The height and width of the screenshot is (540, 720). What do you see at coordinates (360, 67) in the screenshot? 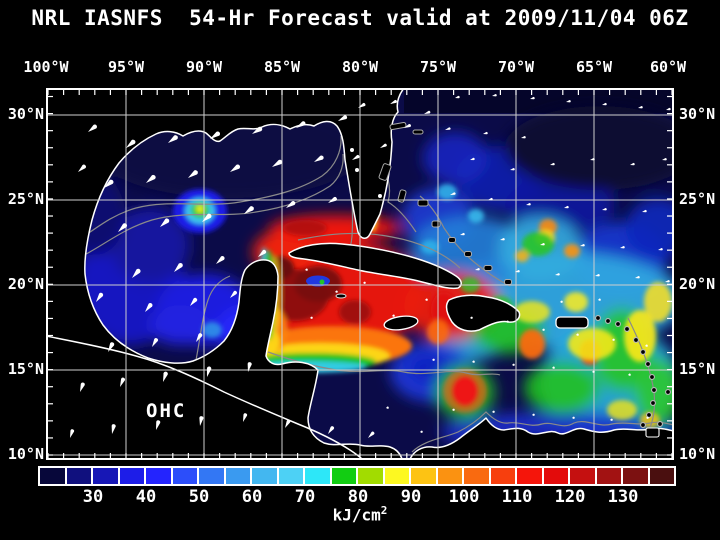
I see `lon-tick-label: 80°W` at bounding box center [360, 67].